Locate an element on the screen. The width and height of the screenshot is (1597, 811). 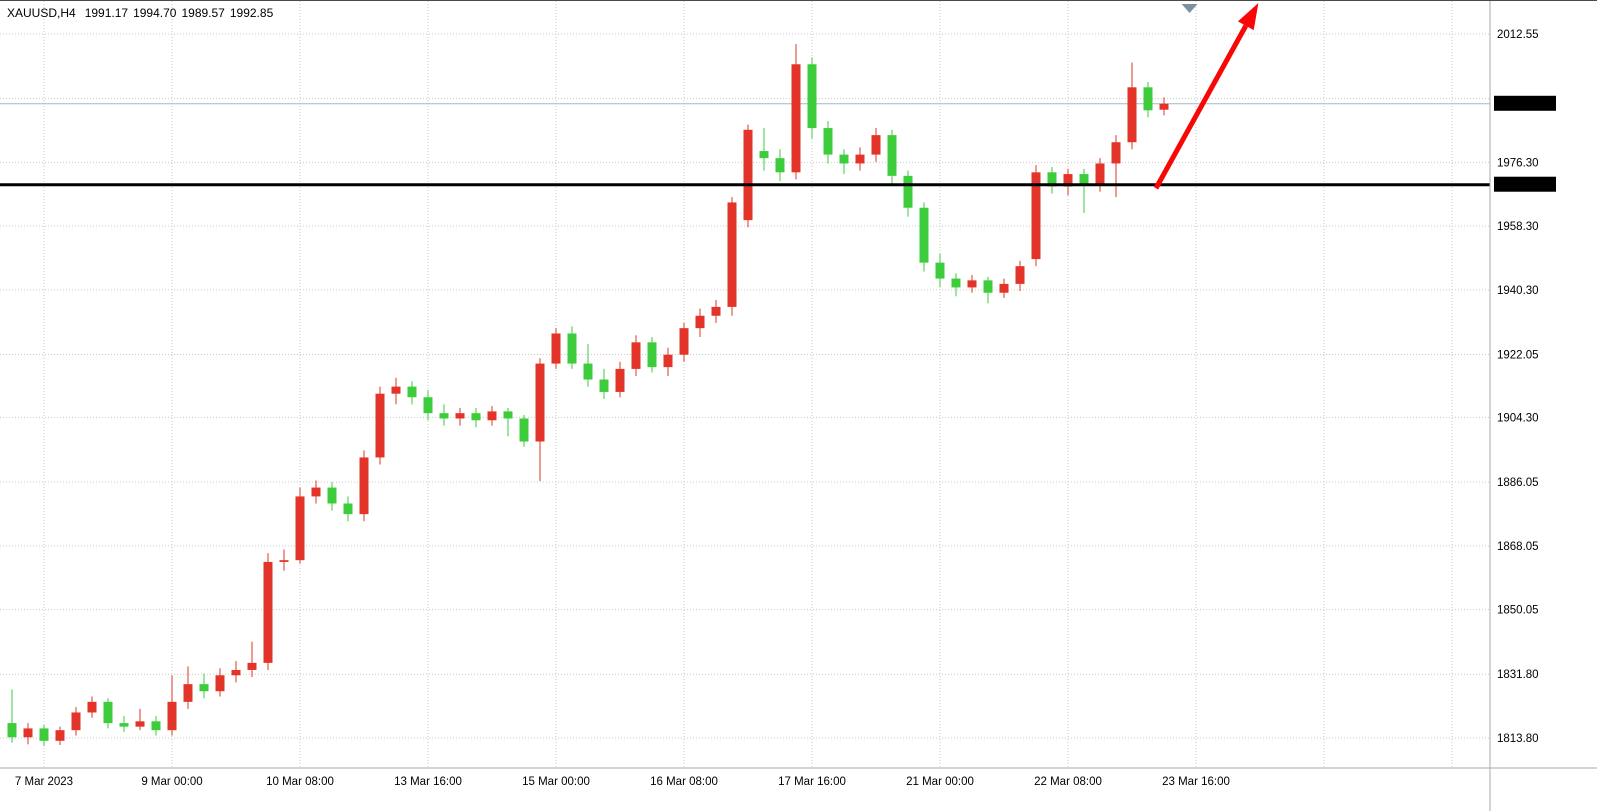
price-tick-label: 1868.05 is located at coordinates (1518, 547).